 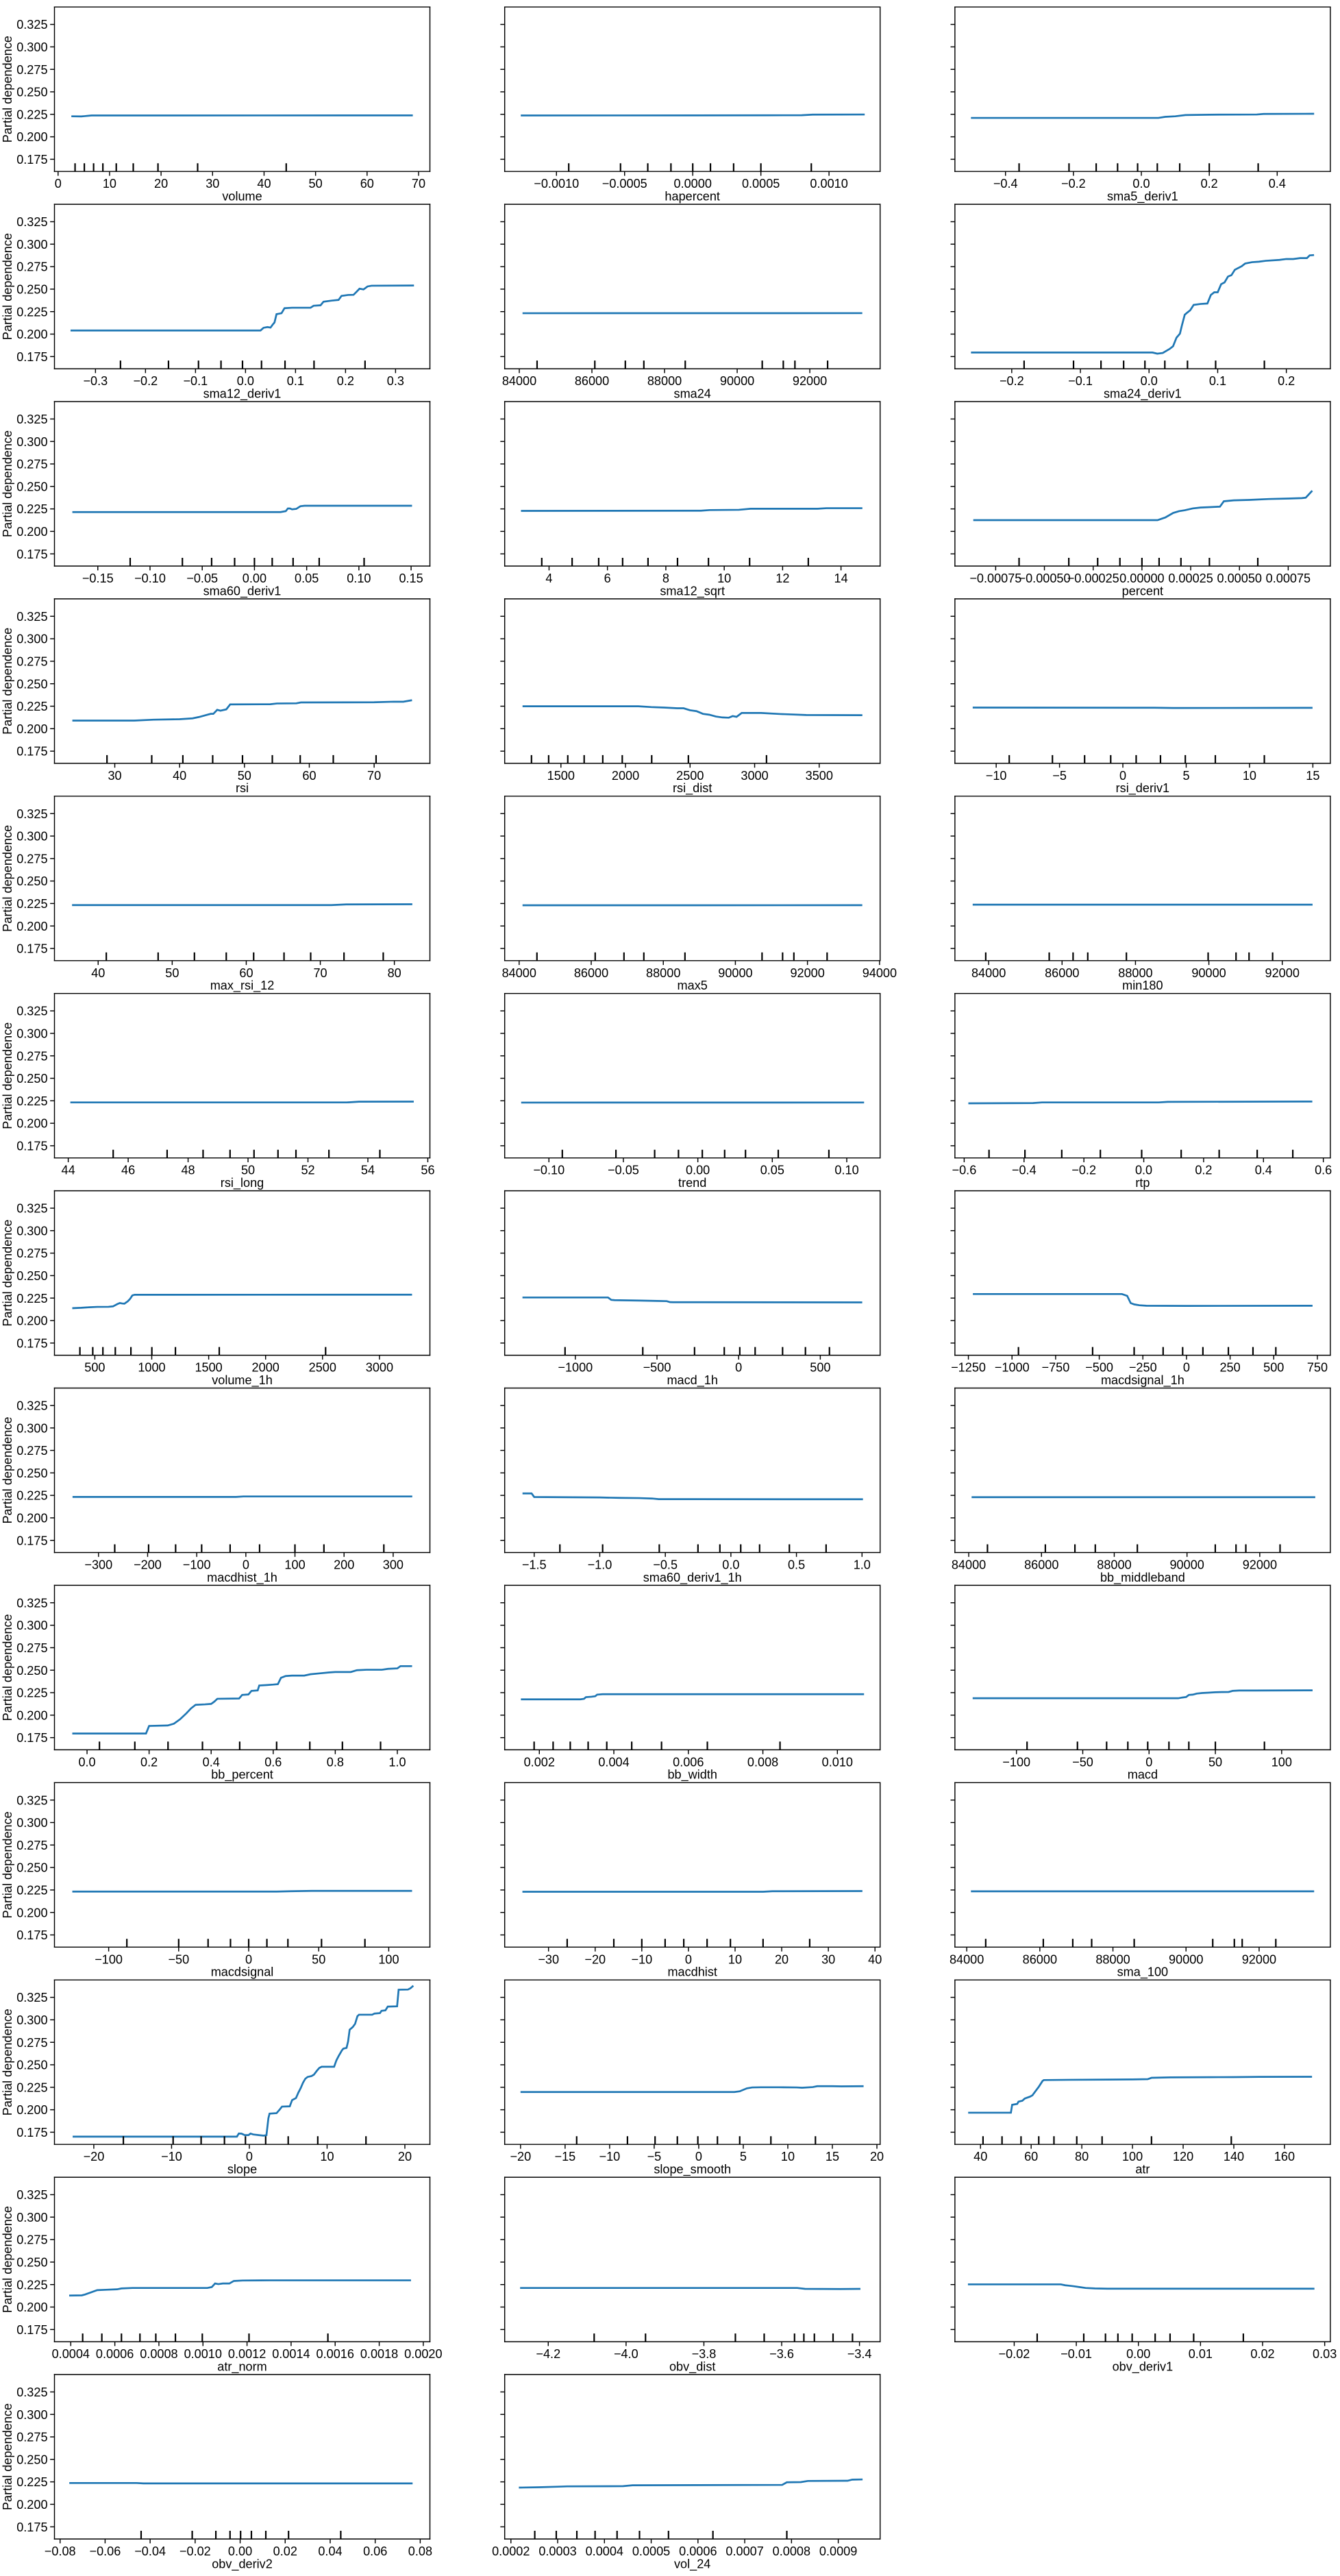 I want to click on svg-text: −5, so click(x=1059, y=776).